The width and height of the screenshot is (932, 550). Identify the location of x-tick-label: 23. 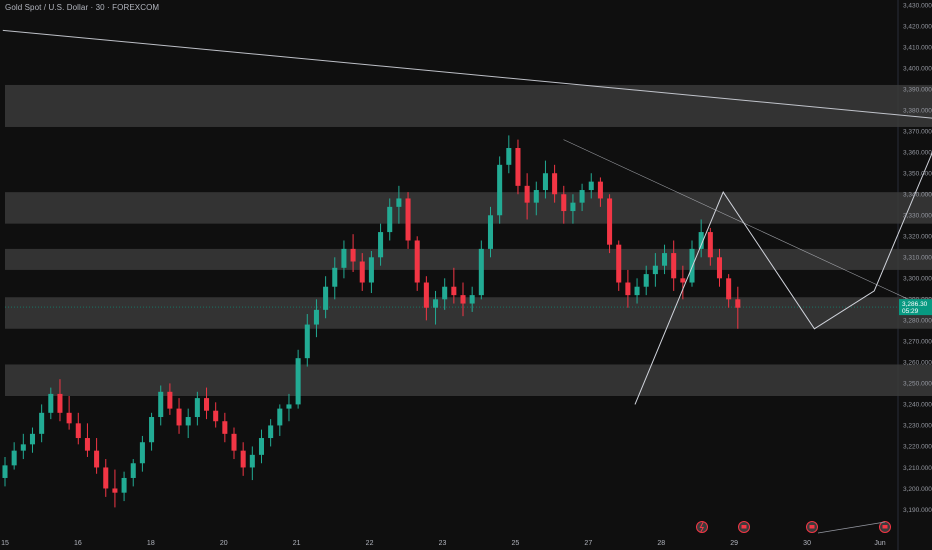
(443, 543).